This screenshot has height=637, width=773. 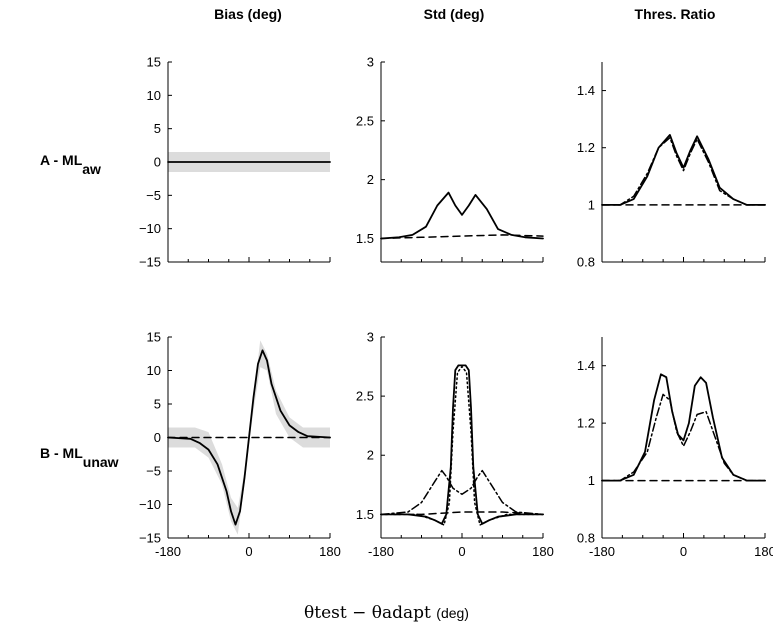 I want to click on B-ratio-y-tick-label: 1, so click(x=591, y=480).